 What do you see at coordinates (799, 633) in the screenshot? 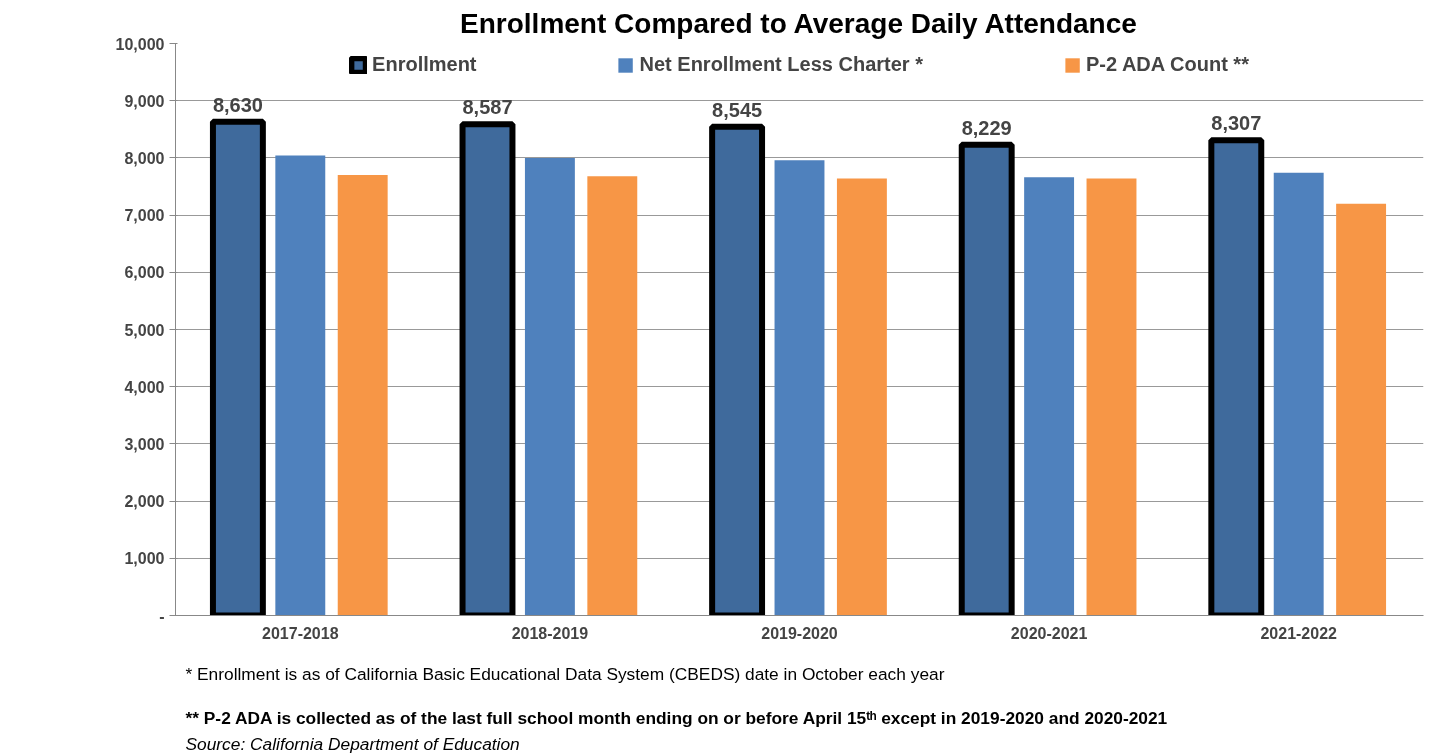
I see `x-tick-label: 2019-2020` at bounding box center [799, 633].